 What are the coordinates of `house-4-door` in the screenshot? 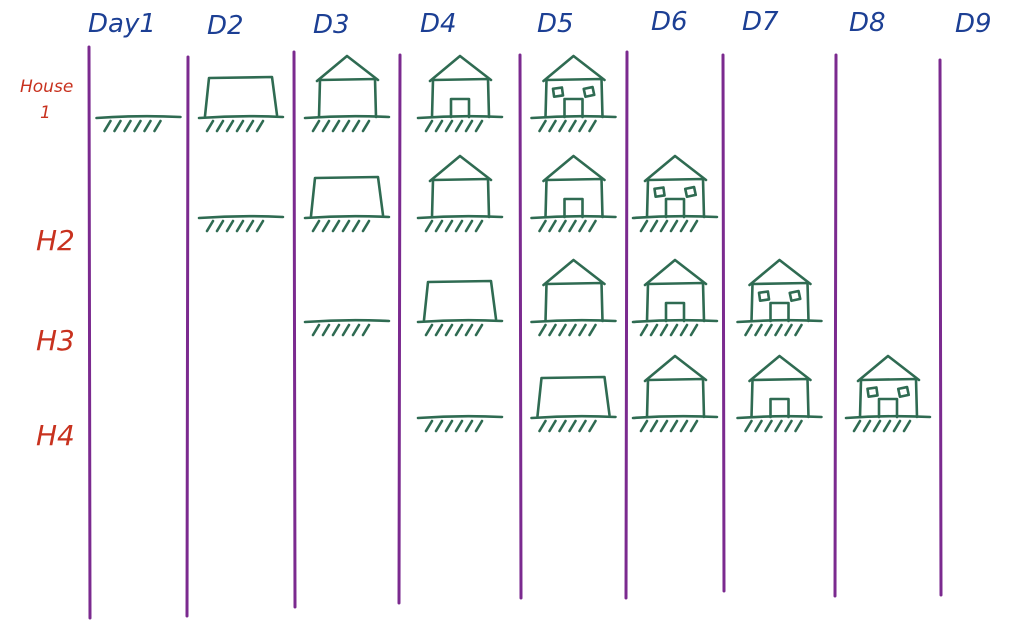 It's located at (779, 393).